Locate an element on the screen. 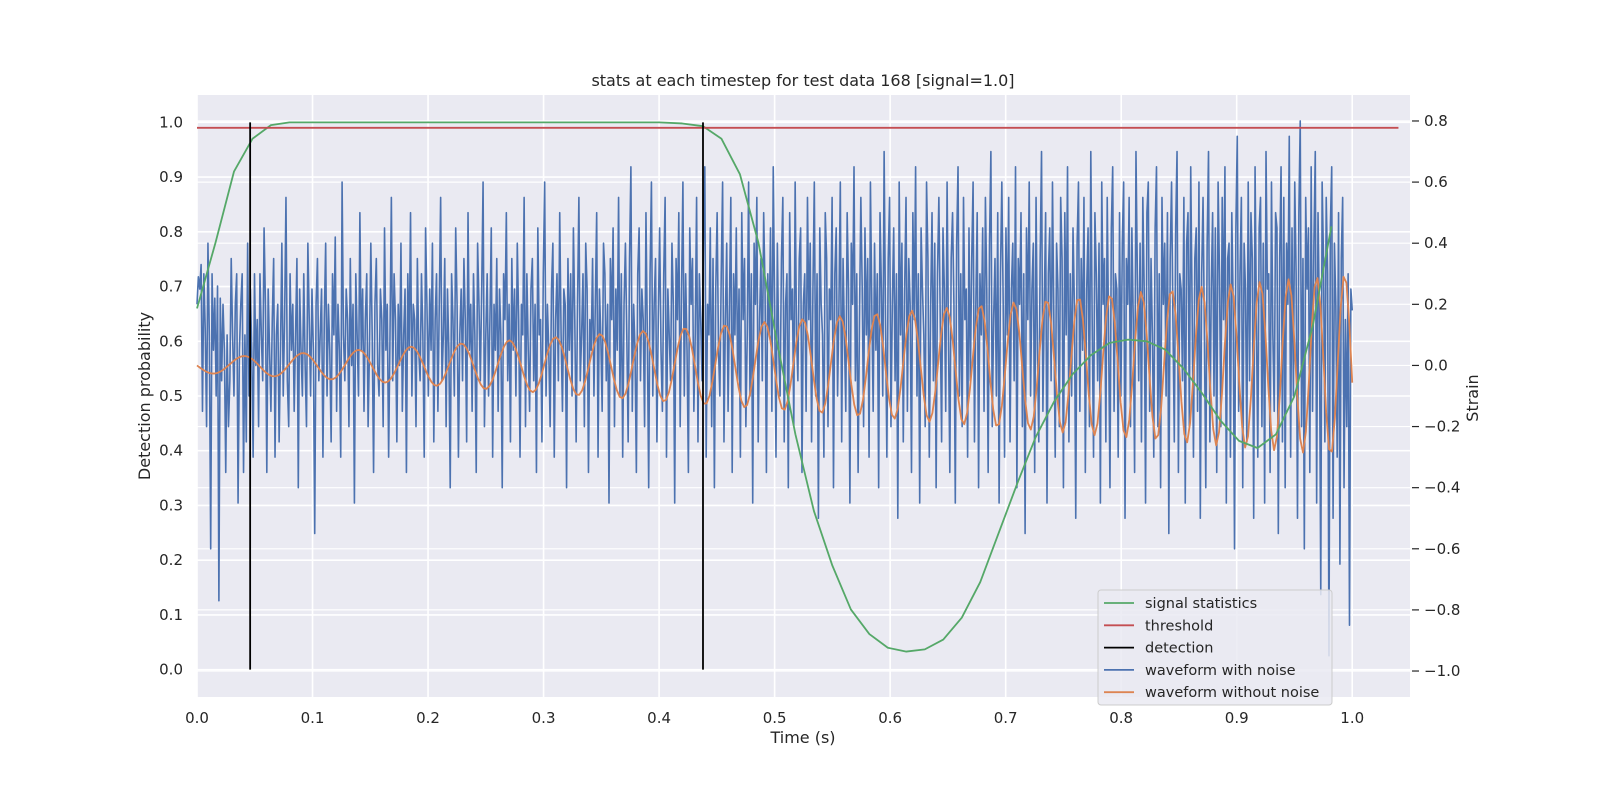 This screenshot has width=1600, height=804. left-y-tick-label: 0.2 is located at coordinates (171, 560).